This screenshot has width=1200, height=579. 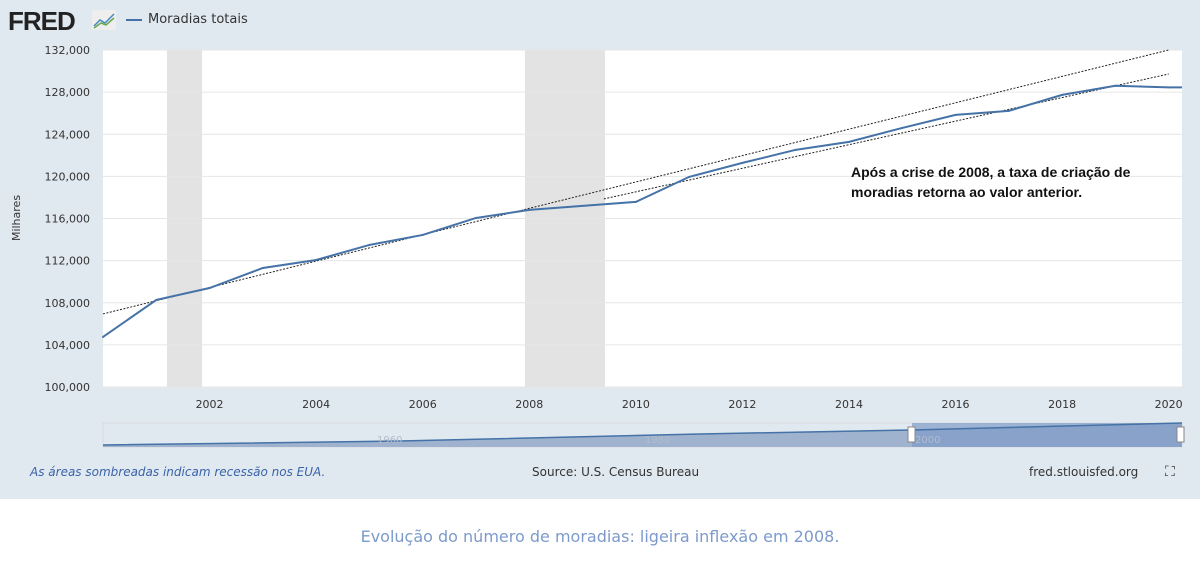 I want to click on x-tick-label: 2010, so click(x=636, y=404).